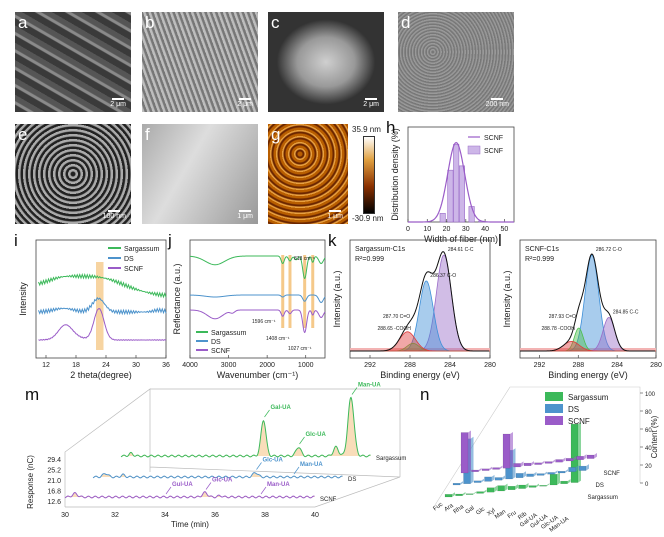 The image size is (664, 537). What do you see at coordinates (54, 492) in the screenshot?
I see `y-tick-label: 16.8` at bounding box center [54, 492].